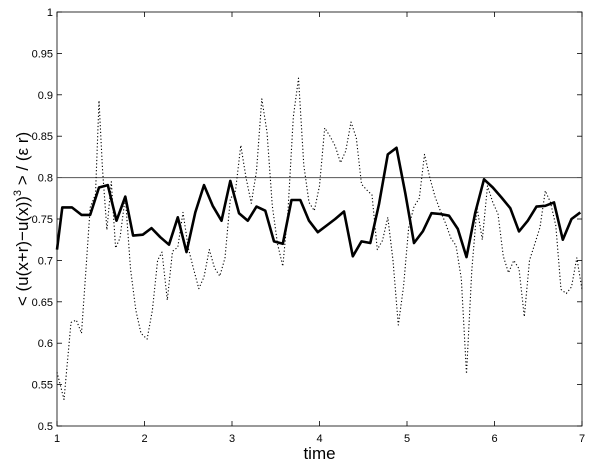 This screenshot has height=465, width=591. Describe the element at coordinates (232, 439) in the screenshot. I see `x-tick-label: 3` at that location.